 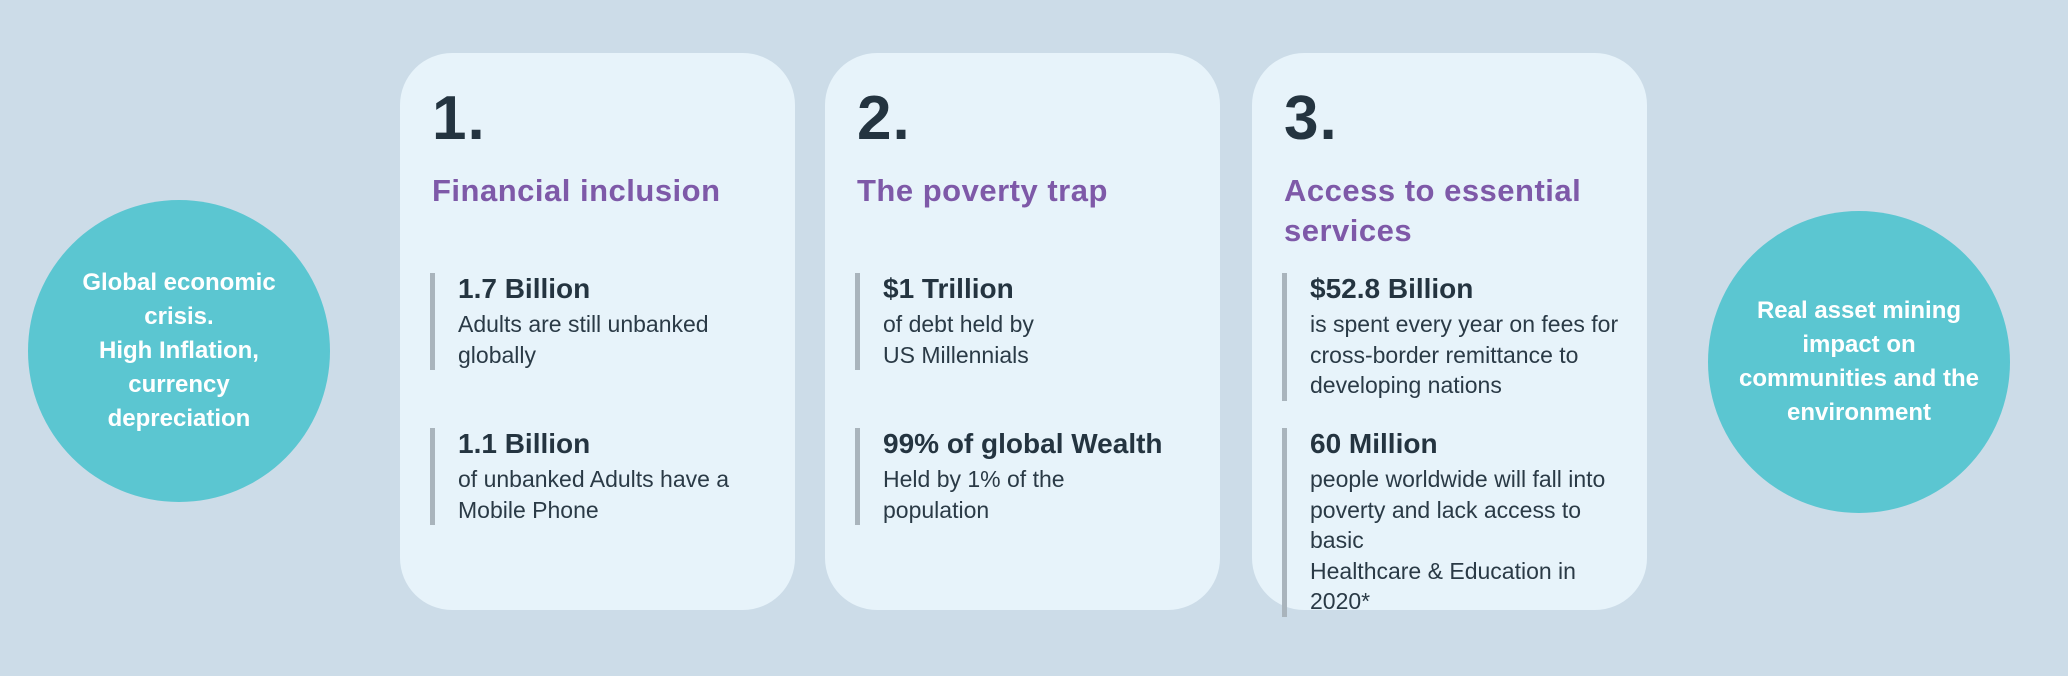 I want to click on card-heading: Access to essential services, so click(x=1433, y=211).